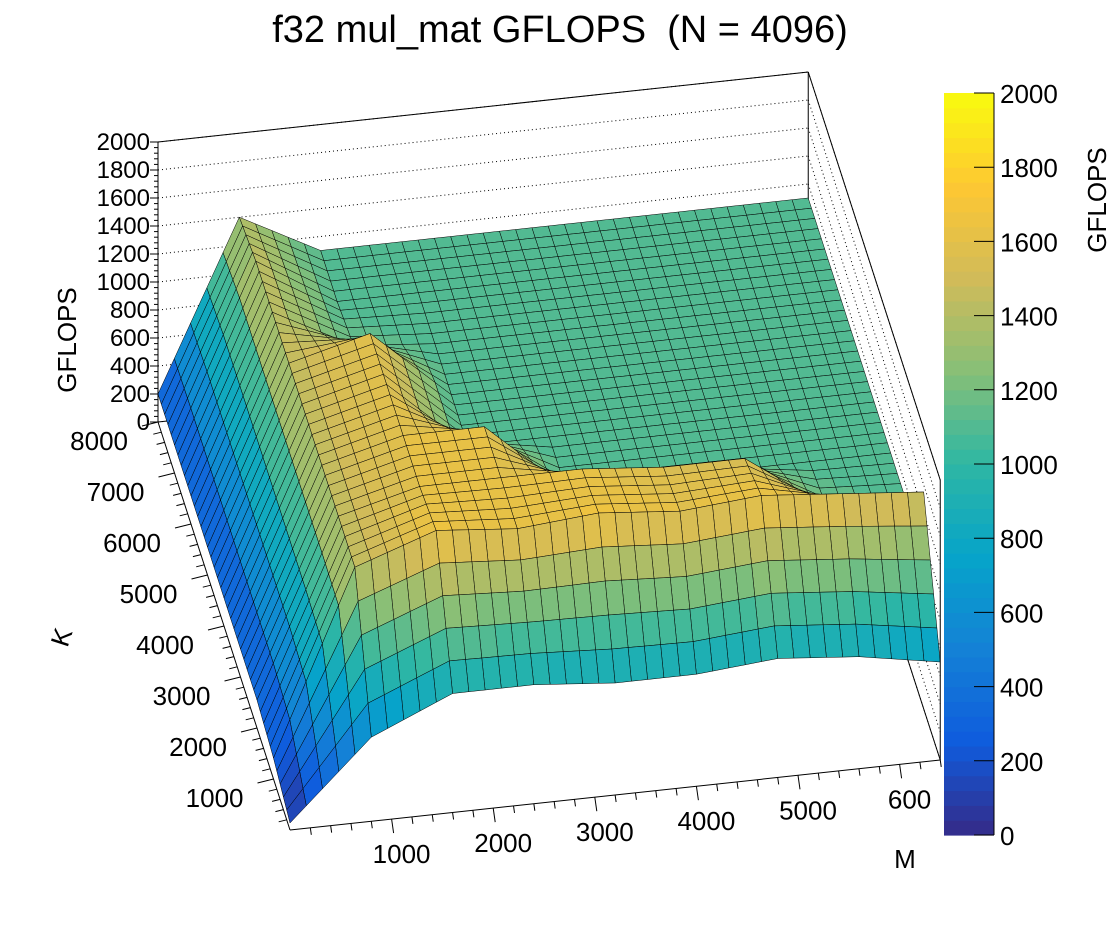 The width and height of the screenshot is (1117, 930). I want to click on x-tick-label: 1000, so click(402, 854).